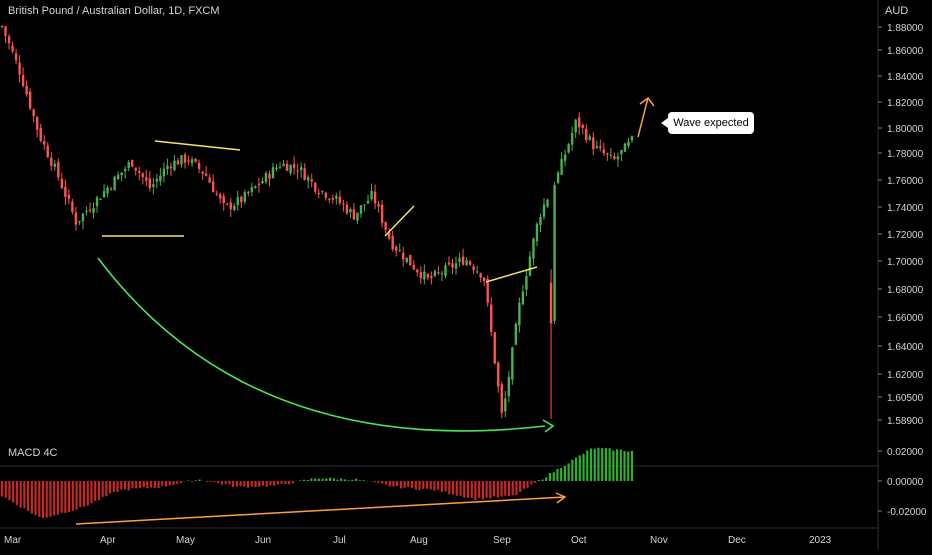 This screenshot has height=555, width=932. What do you see at coordinates (579, 540) in the screenshot?
I see `time-tick-label: Oct` at bounding box center [579, 540].